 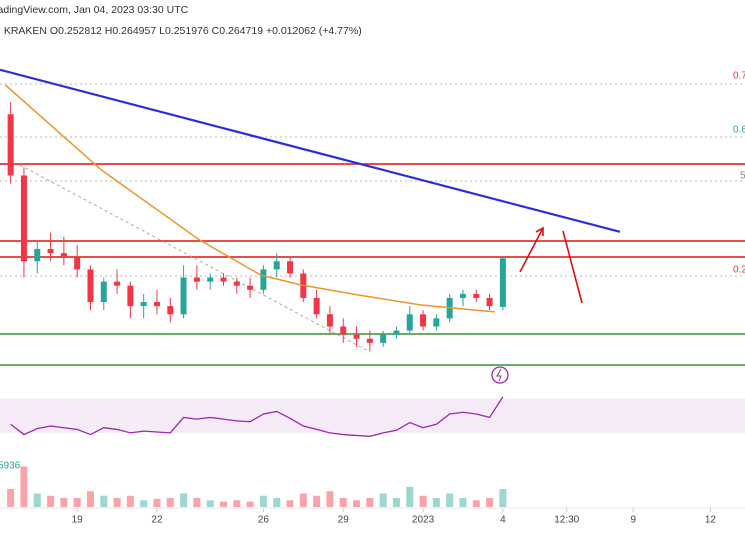 What do you see at coordinates (503, 520) in the screenshot?
I see `x-tick-label: 4` at bounding box center [503, 520].